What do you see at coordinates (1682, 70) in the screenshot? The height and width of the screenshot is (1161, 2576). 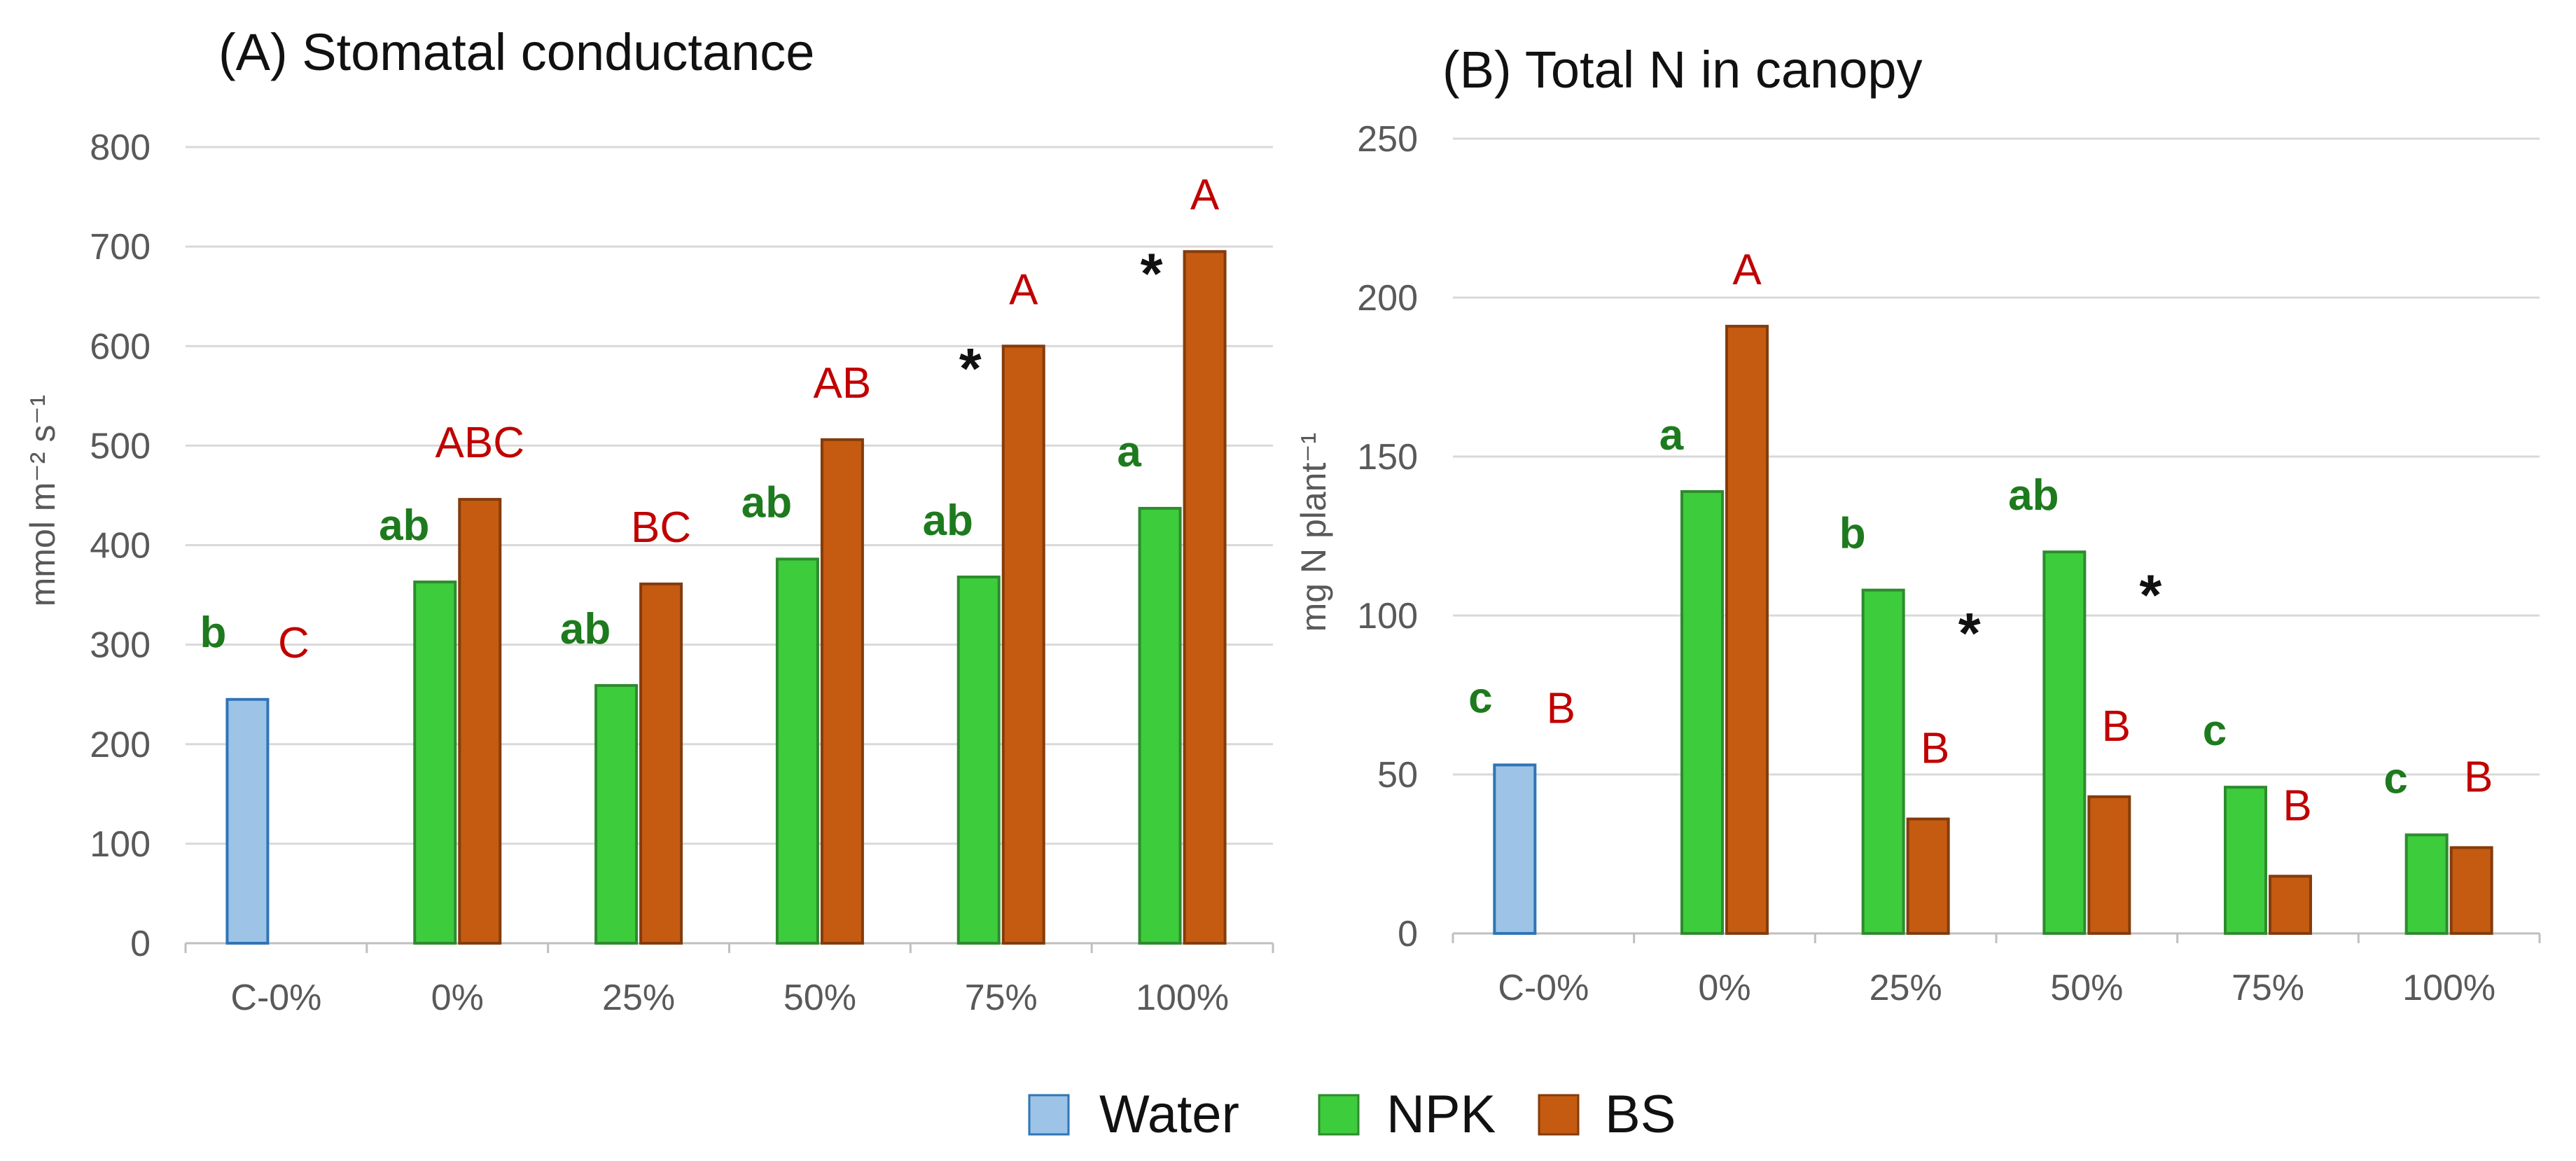 I see `panel-b-title: (B) Total N in canopy` at bounding box center [1682, 70].